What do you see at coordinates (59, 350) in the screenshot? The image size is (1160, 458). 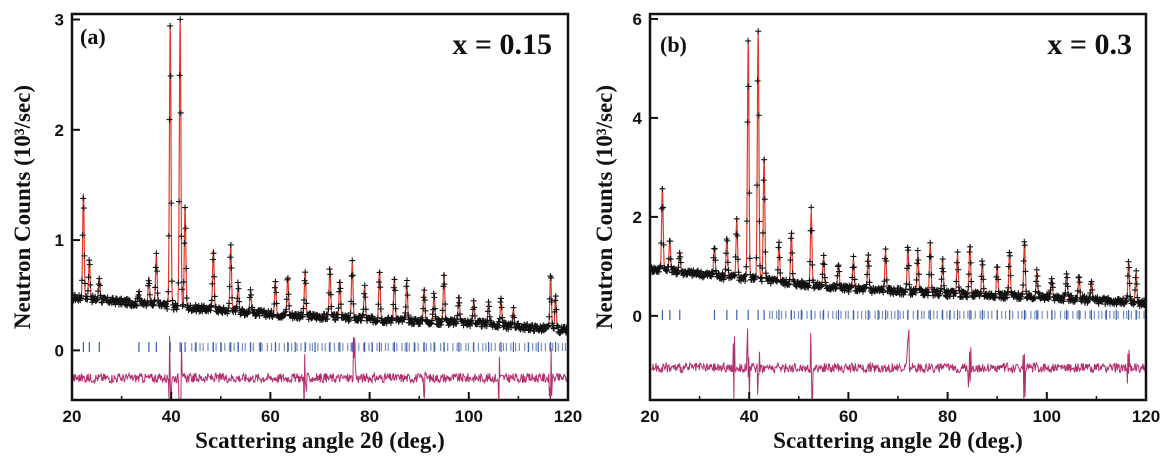 I see `y-tick-label: 0` at bounding box center [59, 350].